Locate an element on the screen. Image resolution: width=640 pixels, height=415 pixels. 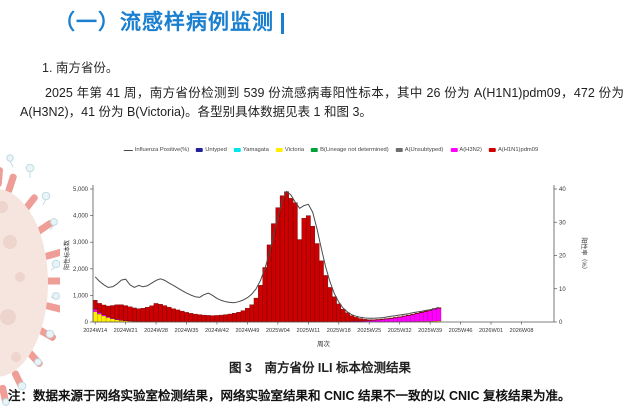
svg-text: 40 is located at coordinates (562, 190).